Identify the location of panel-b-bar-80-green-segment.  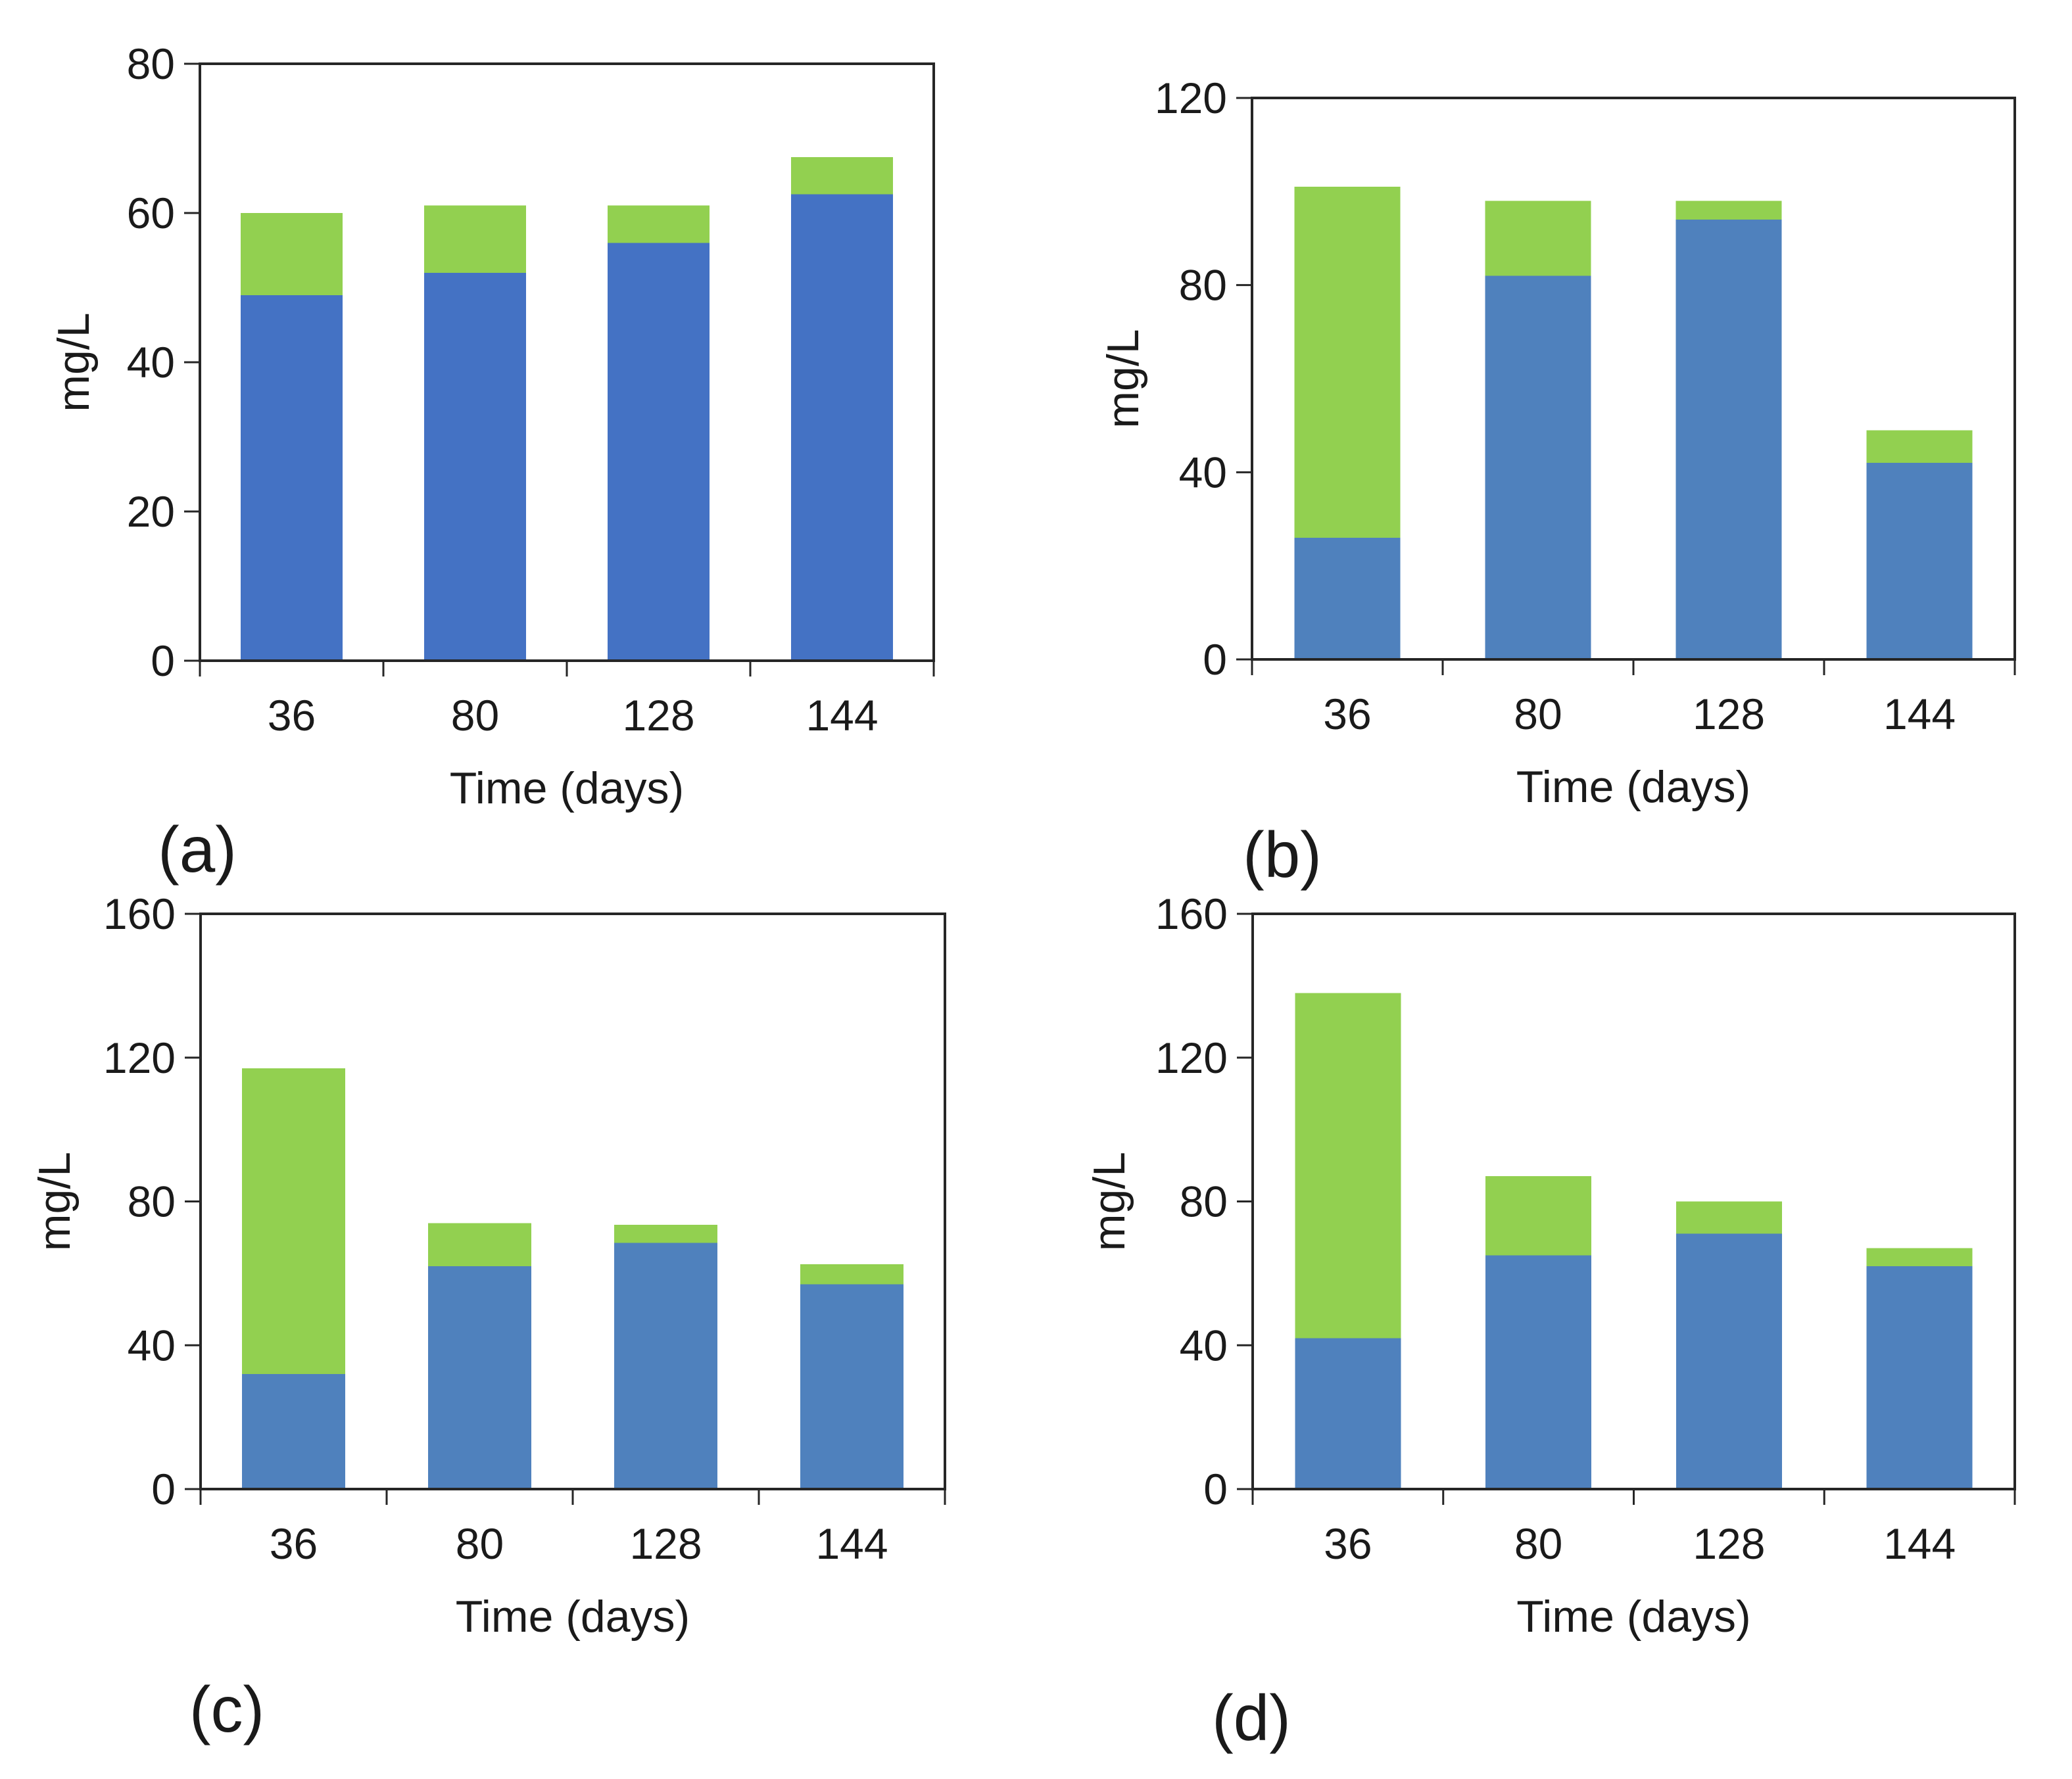
(1538, 239).